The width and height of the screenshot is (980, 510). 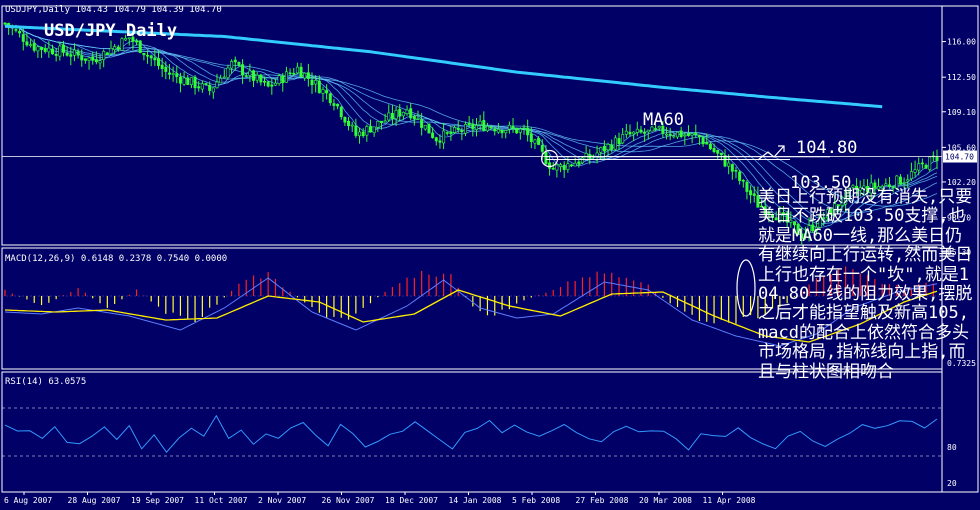 What do you see at coordinates (826, 148) in the screenshot?
I see `resistance-label: 104.80` at bounding box center [826, 148].